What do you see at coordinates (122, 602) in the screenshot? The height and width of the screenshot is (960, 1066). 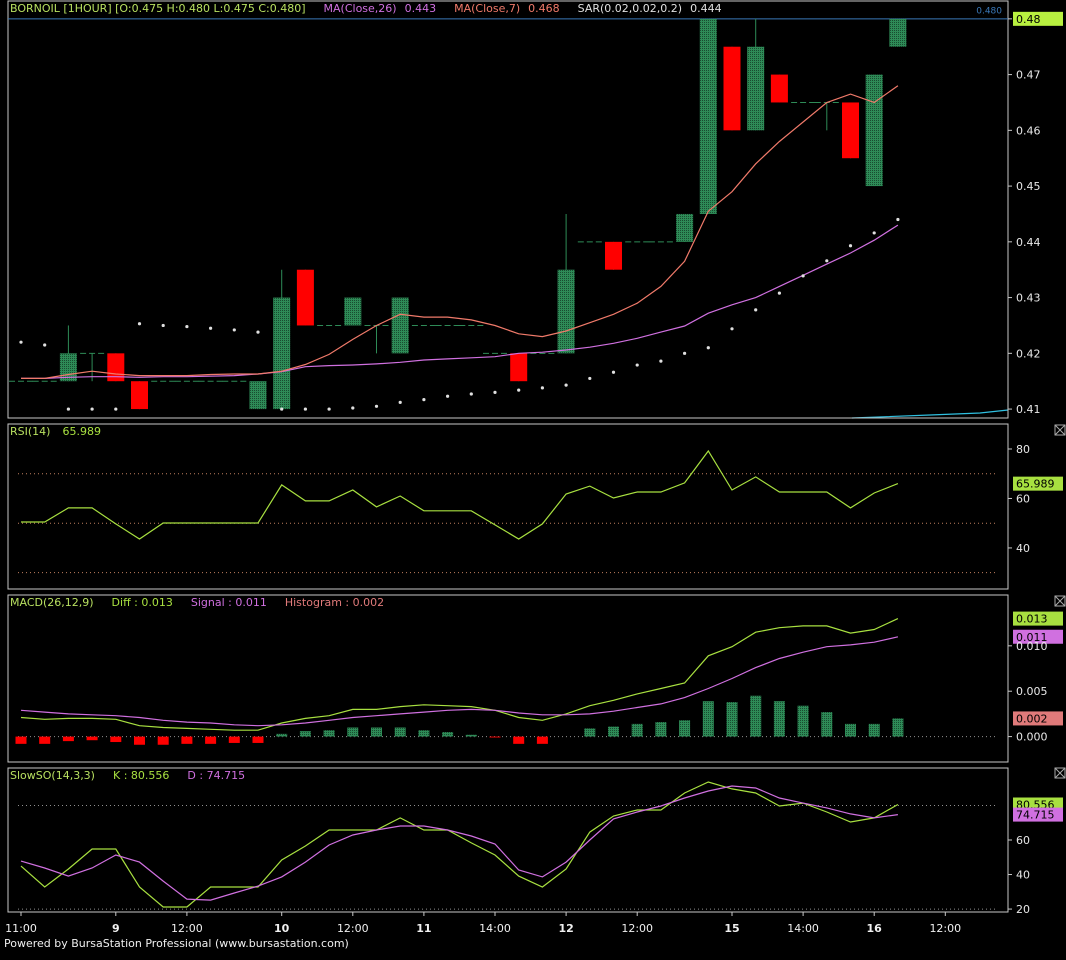 I see `legend-name: Diff` at bounding box center [122, 602].